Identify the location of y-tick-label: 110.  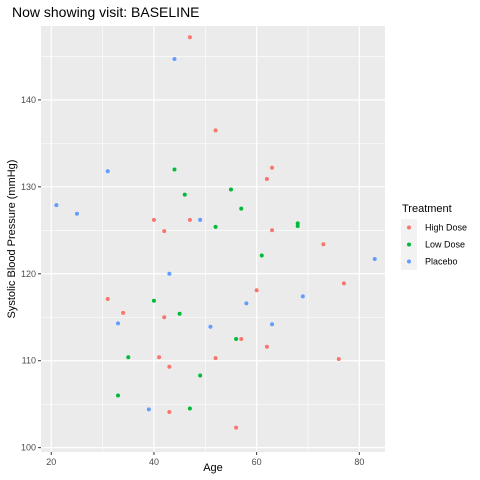
(29, 361).